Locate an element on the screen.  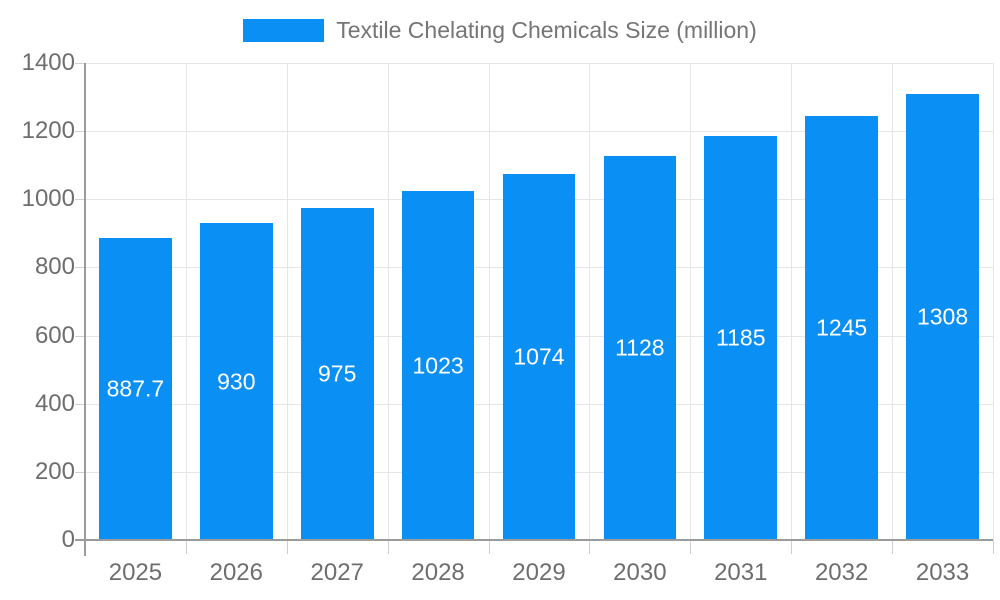
bar-value-label: 1245 is located at coordinates (842, 327).